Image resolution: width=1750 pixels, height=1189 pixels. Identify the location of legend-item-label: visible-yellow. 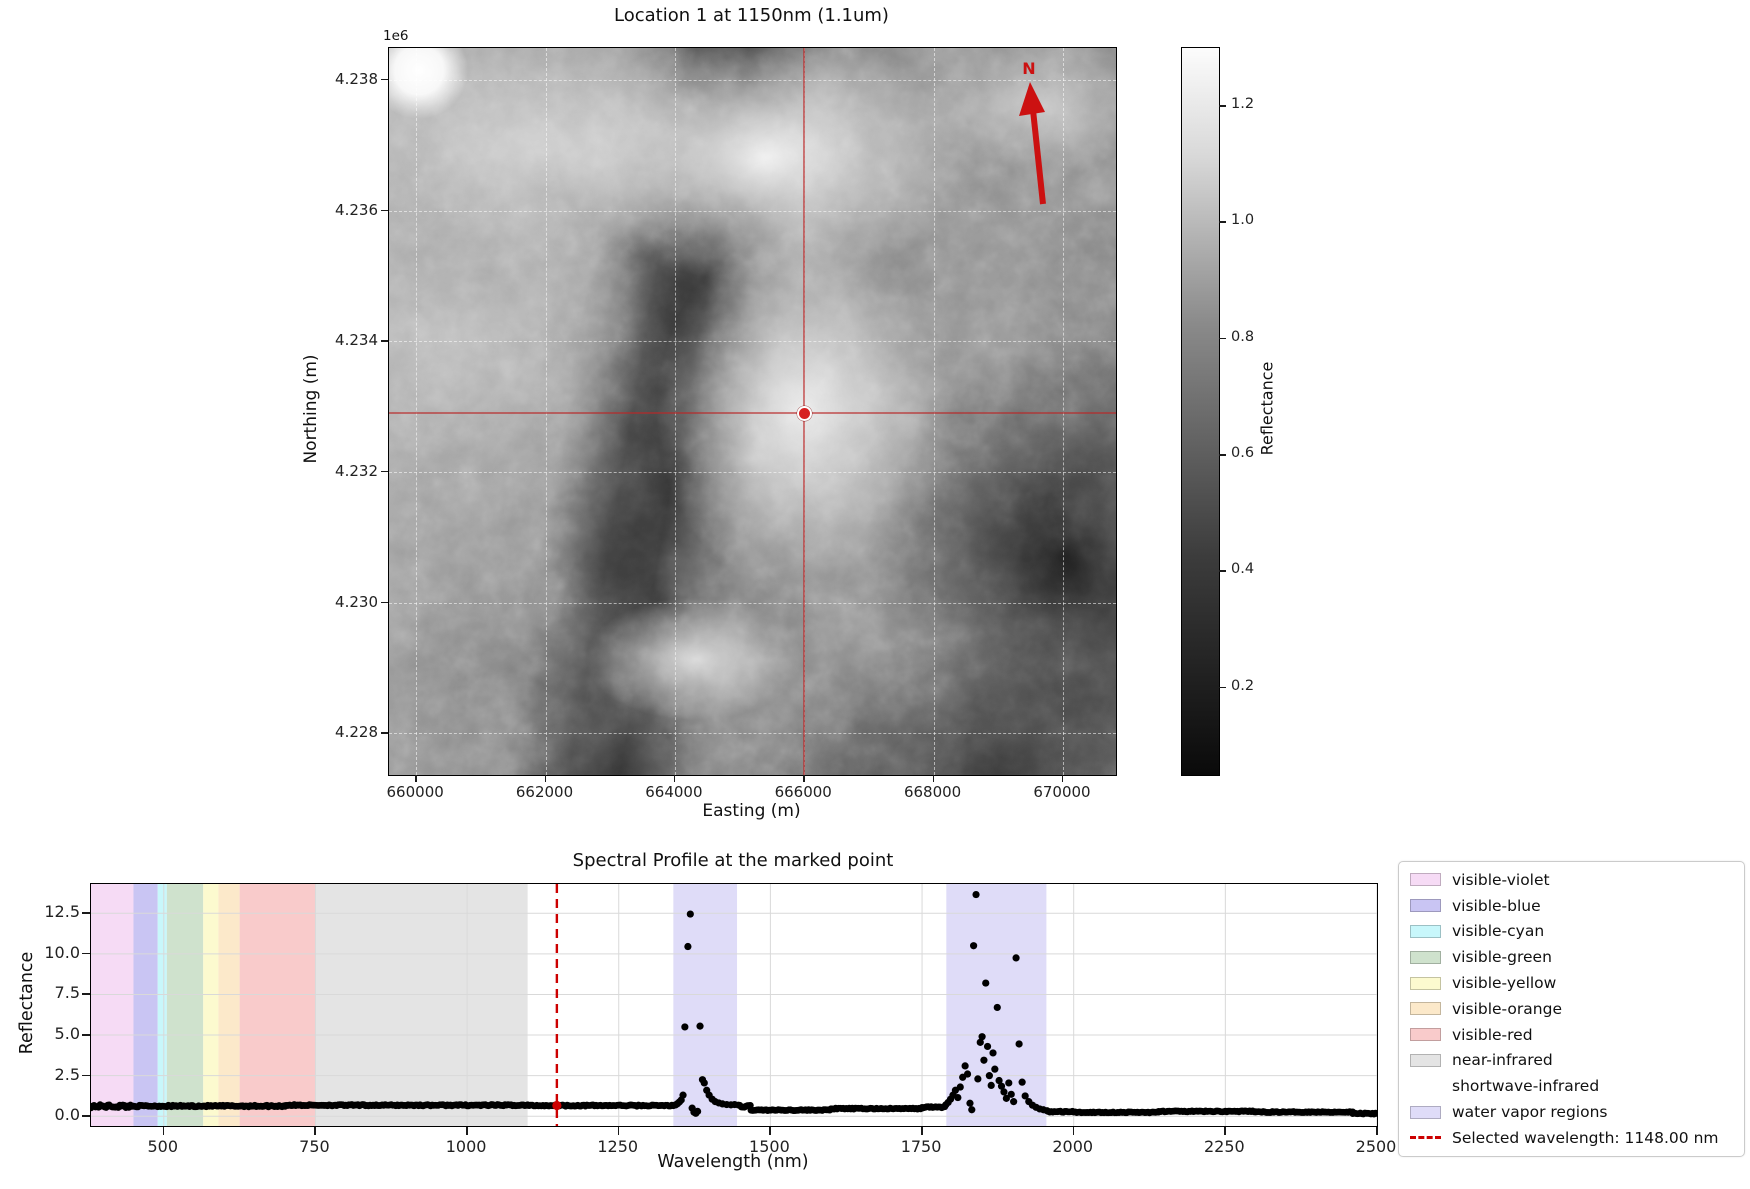
(1504, 983).